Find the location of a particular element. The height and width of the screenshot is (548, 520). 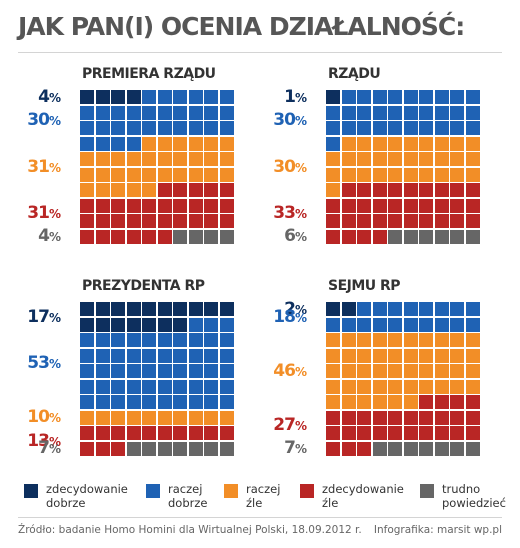

percent-label-raczej-zle: 10% is located at coordinates (39, 417).